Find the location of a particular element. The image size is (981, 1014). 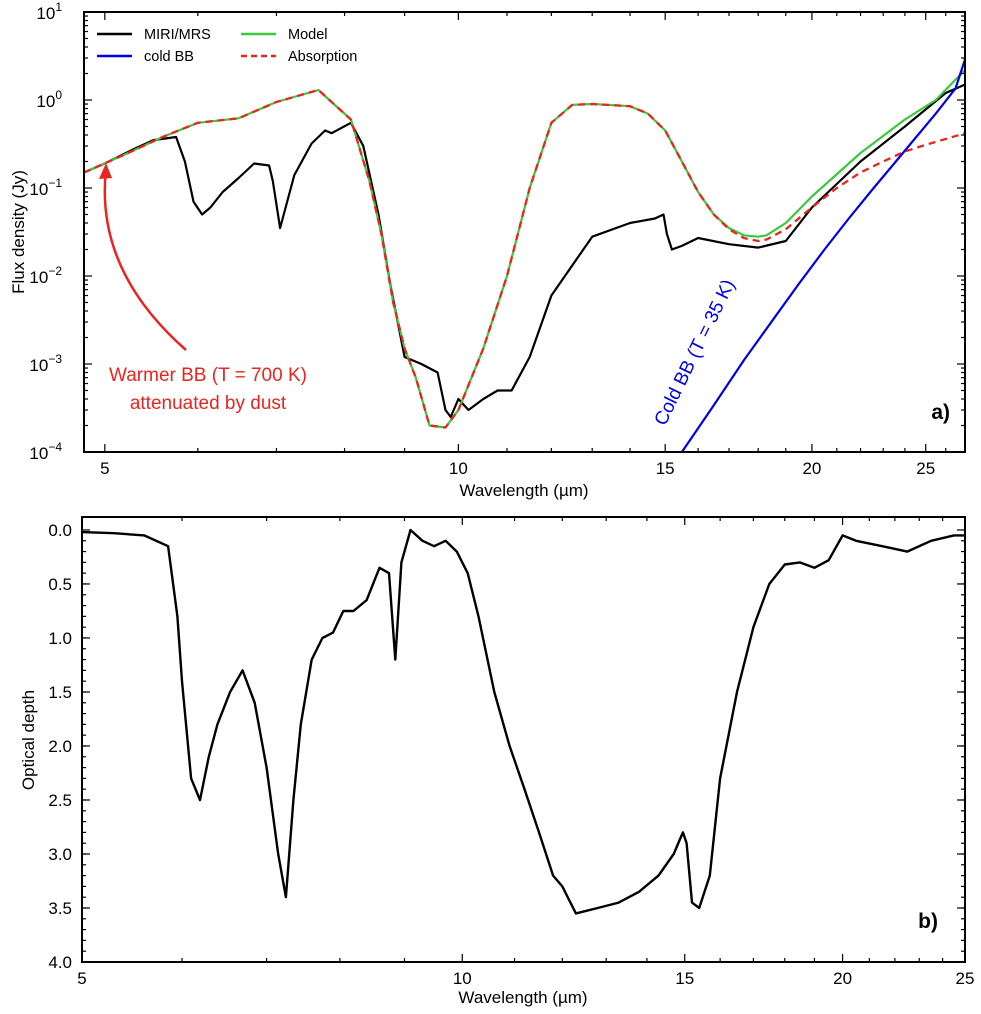

ytick-label-1e-3: 10⁻³ is located at coordinates (45, 363).